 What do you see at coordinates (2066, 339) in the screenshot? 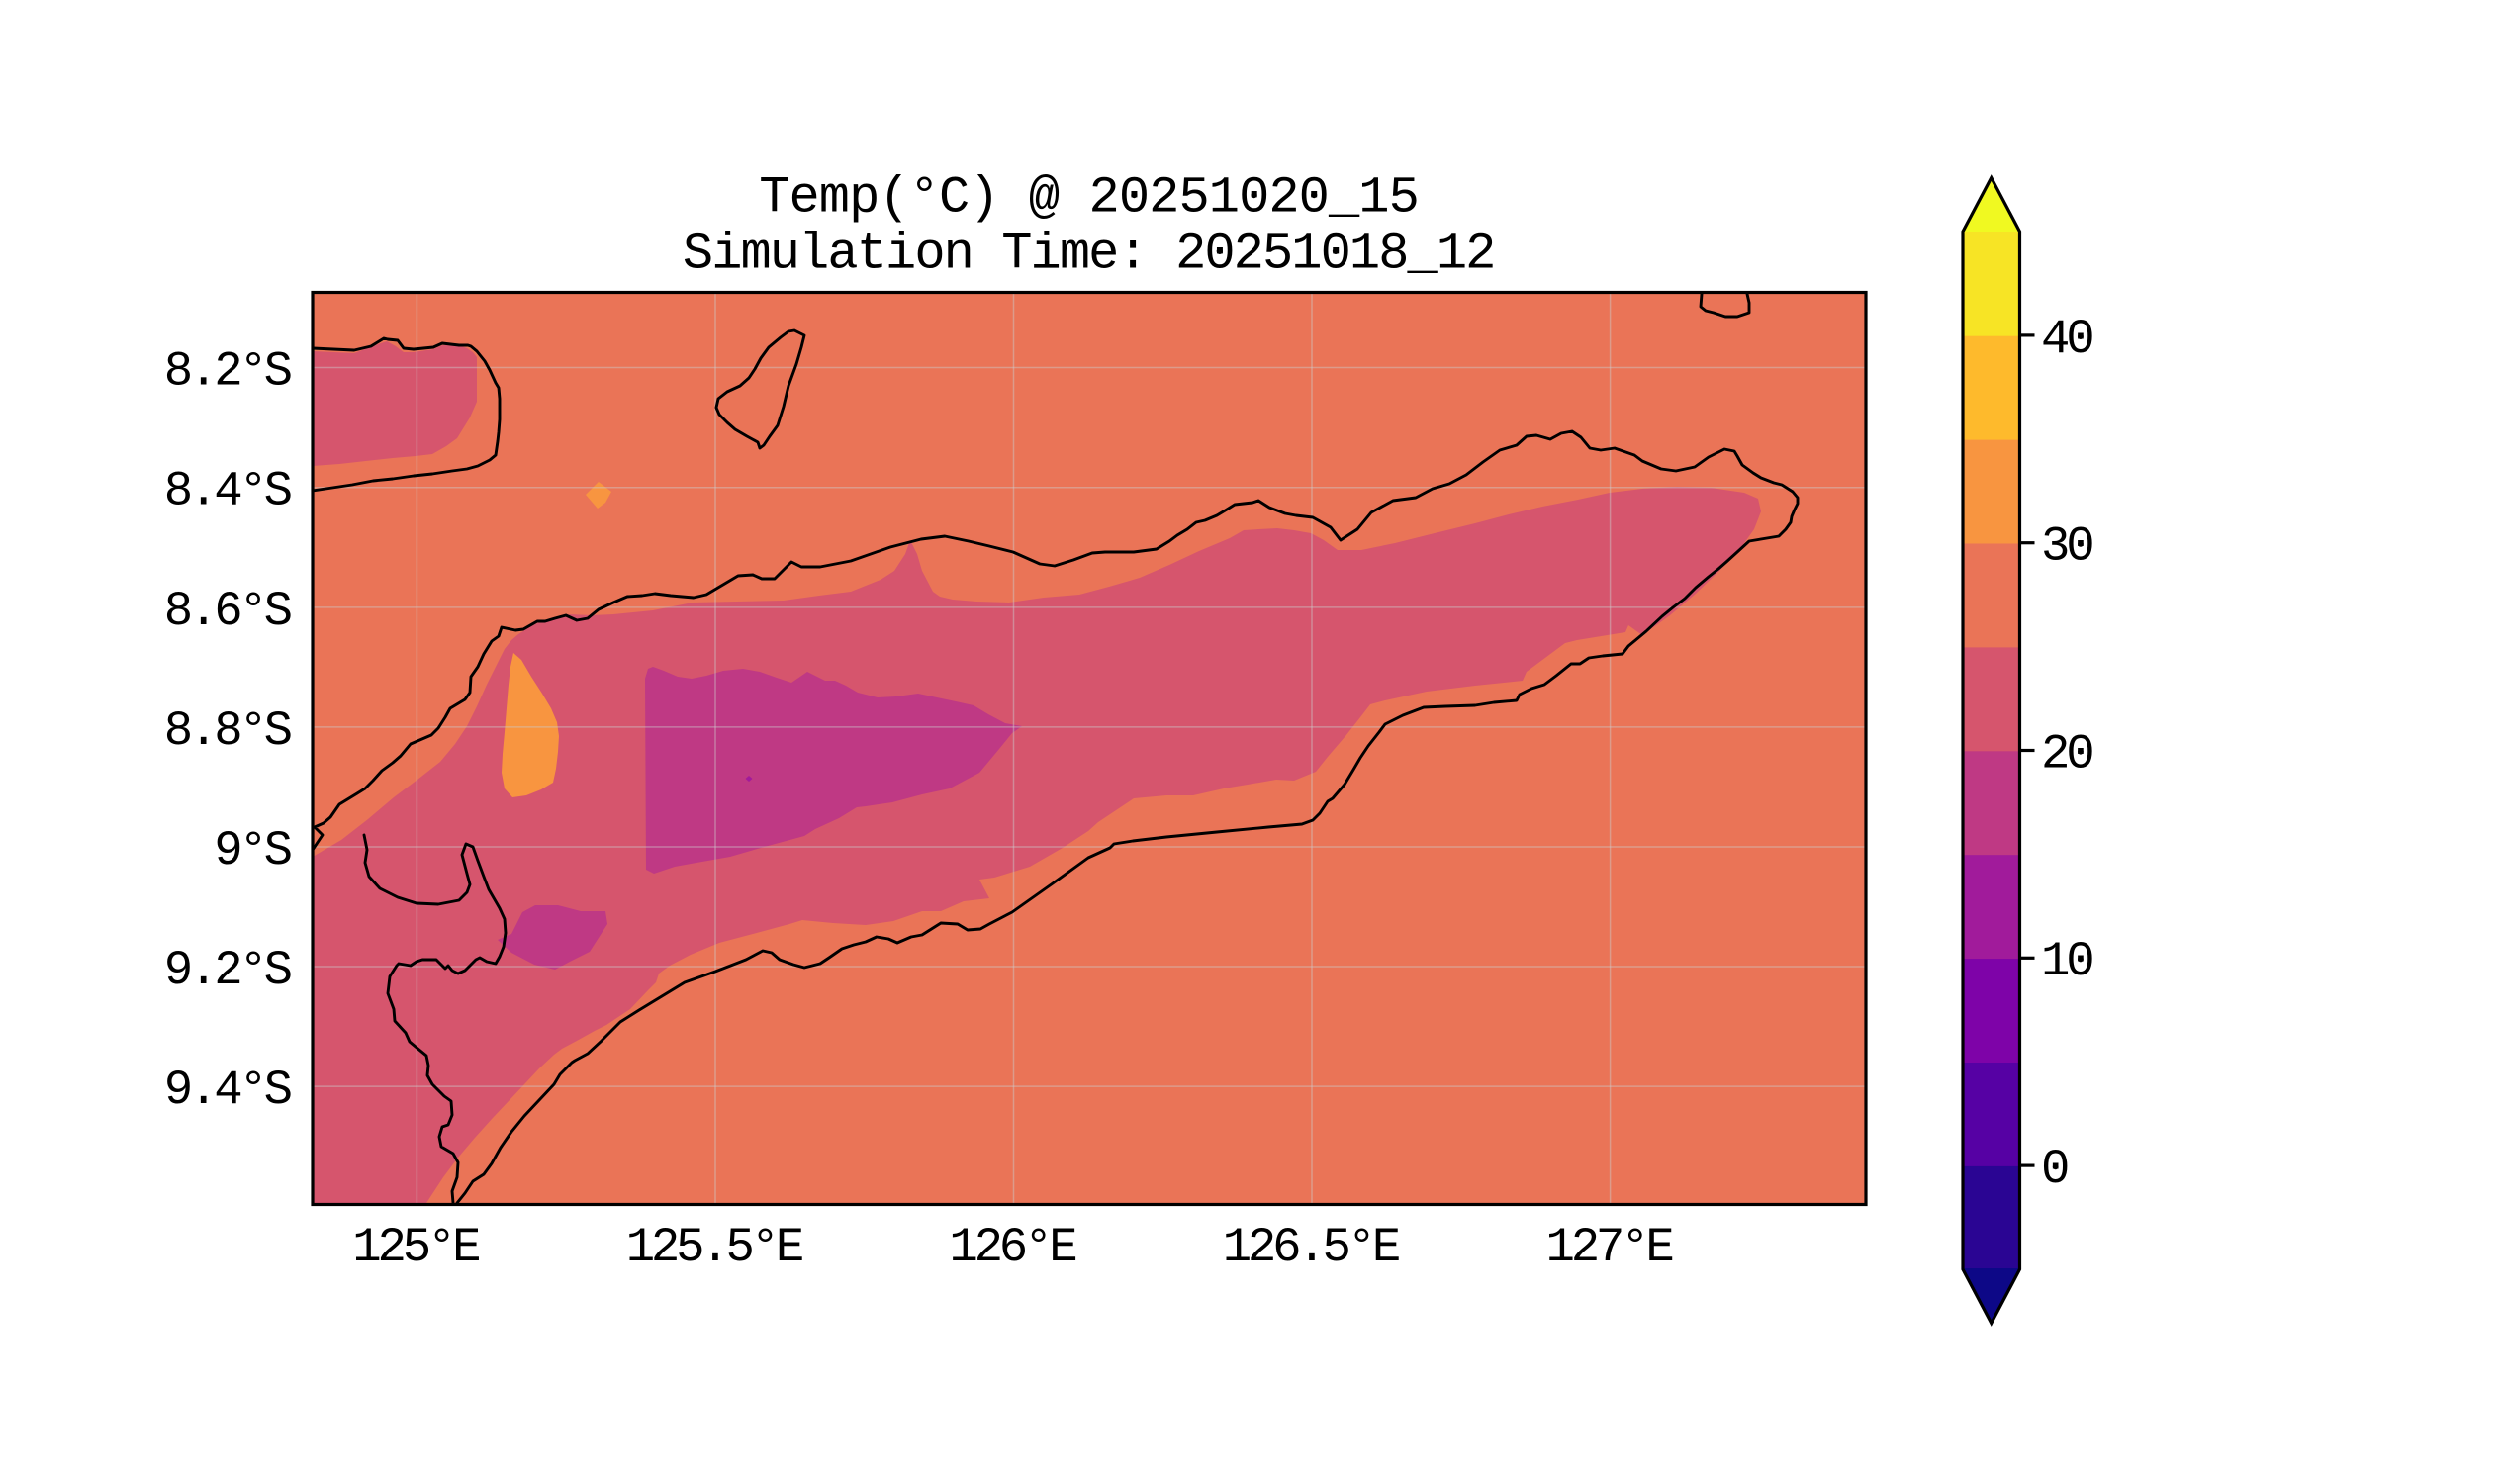
I see `svg-text: 40` at bounding box center [2066, 339].